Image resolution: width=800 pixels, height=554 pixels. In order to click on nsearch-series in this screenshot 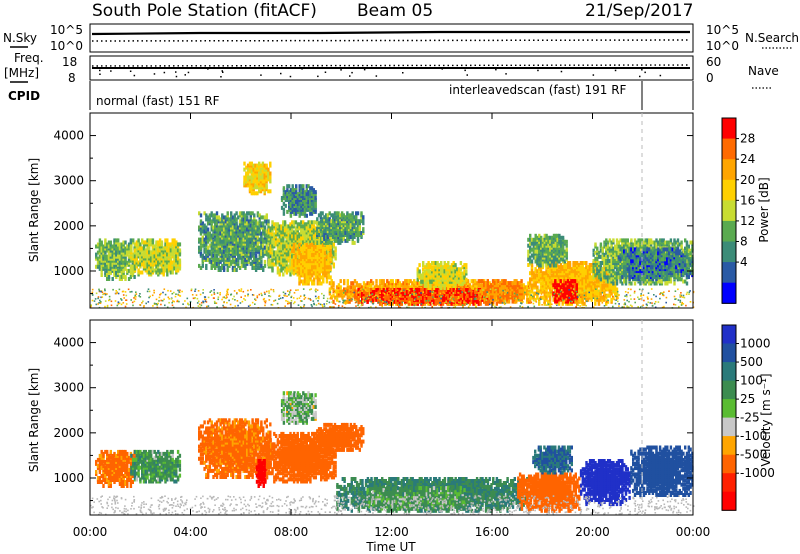, I will do `click(391, 40)`.